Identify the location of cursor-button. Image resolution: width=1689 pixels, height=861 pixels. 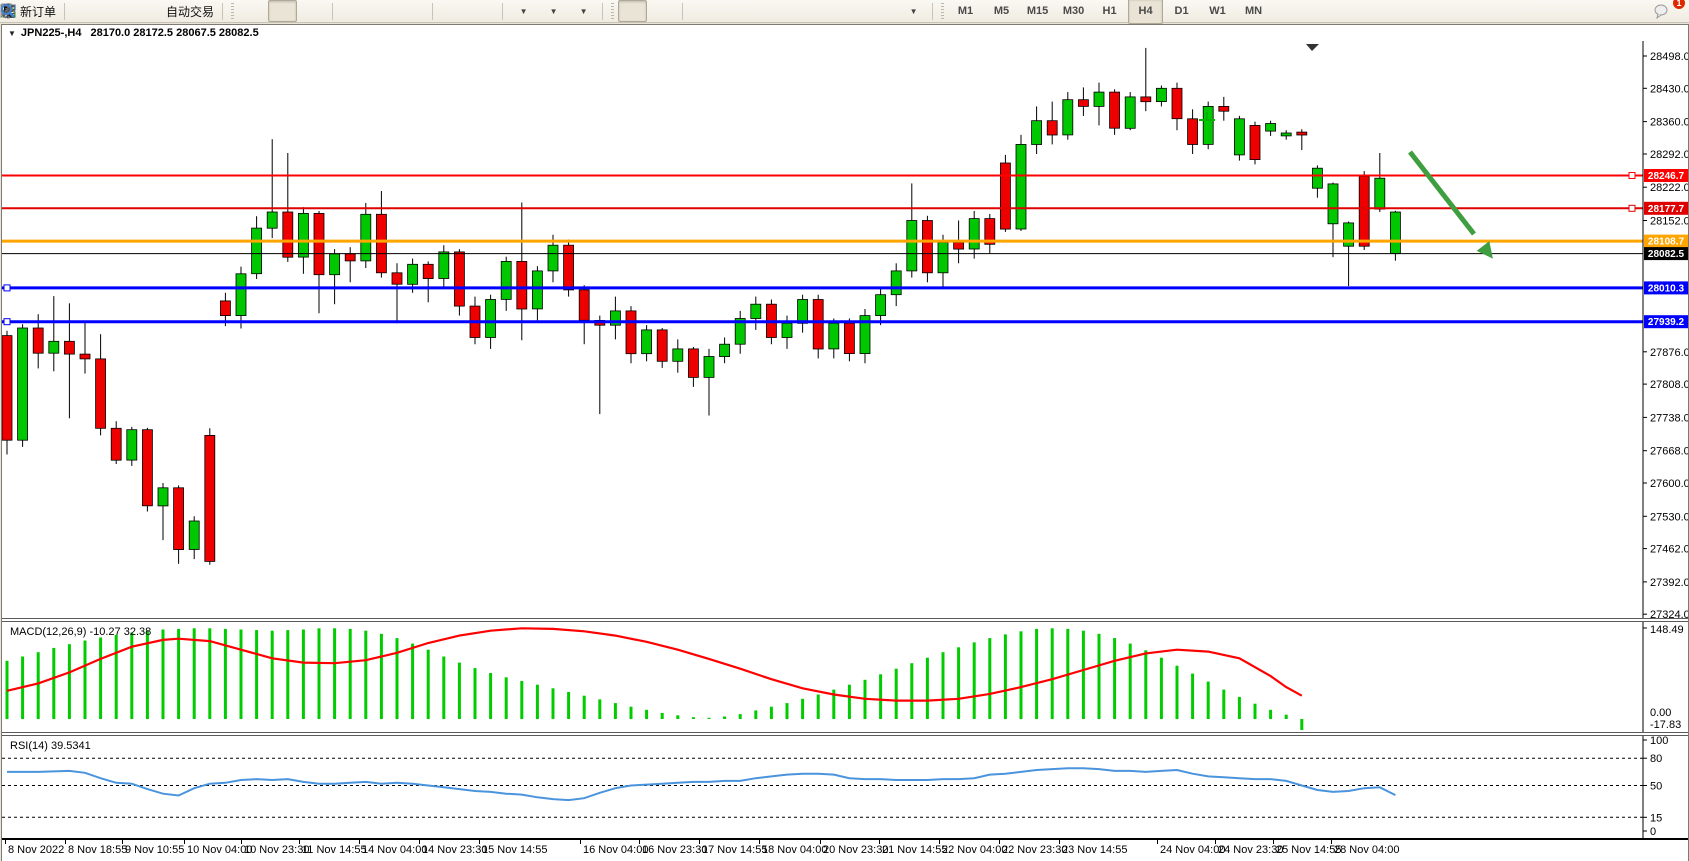
(326, 11).